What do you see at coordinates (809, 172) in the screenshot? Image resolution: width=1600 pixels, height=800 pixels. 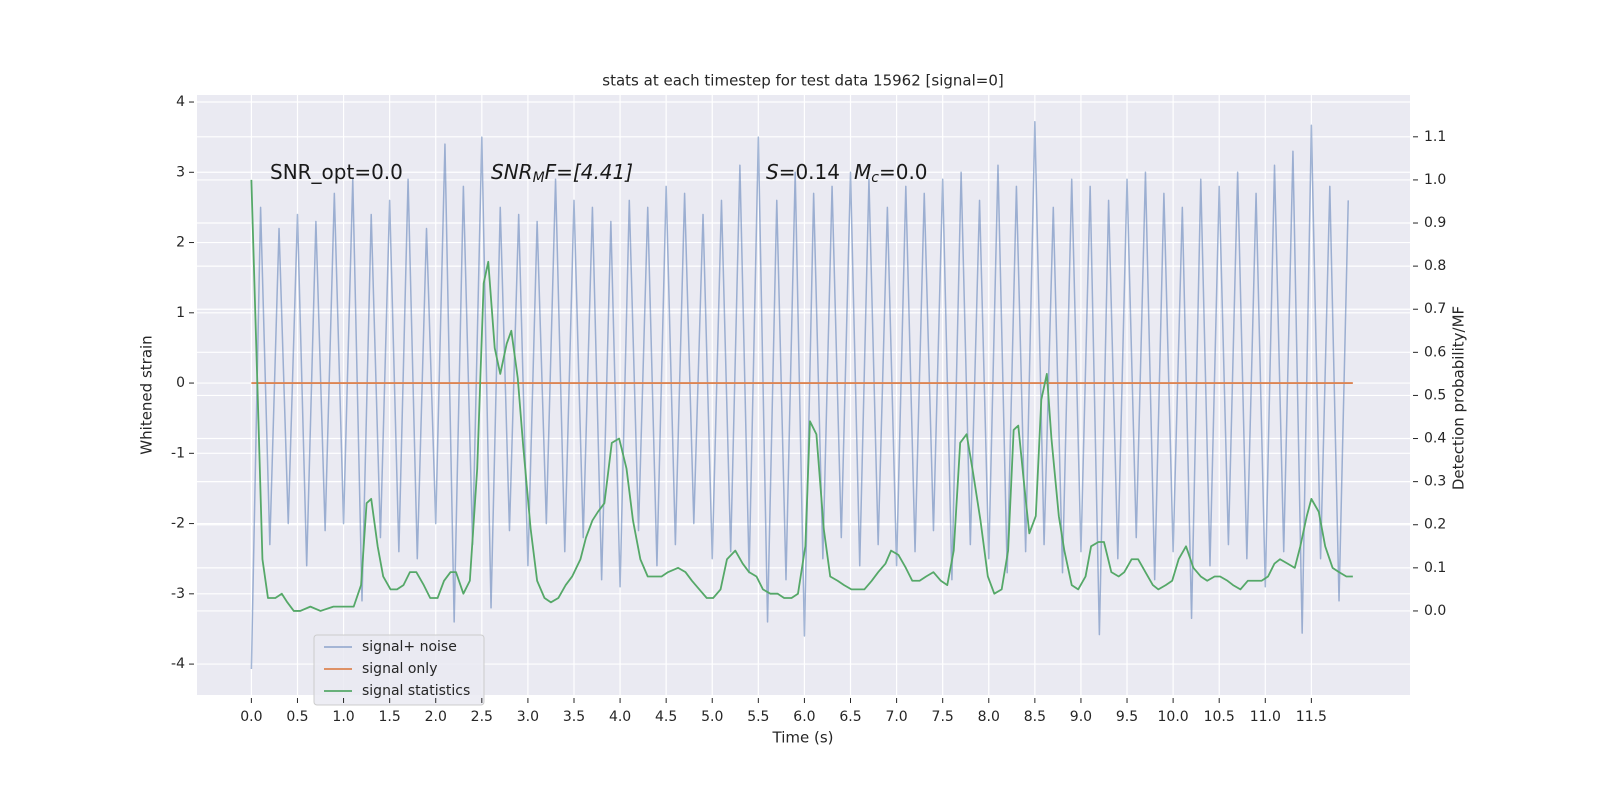 I see `annotation-text: =0.14` at bounding box center [809, 172].